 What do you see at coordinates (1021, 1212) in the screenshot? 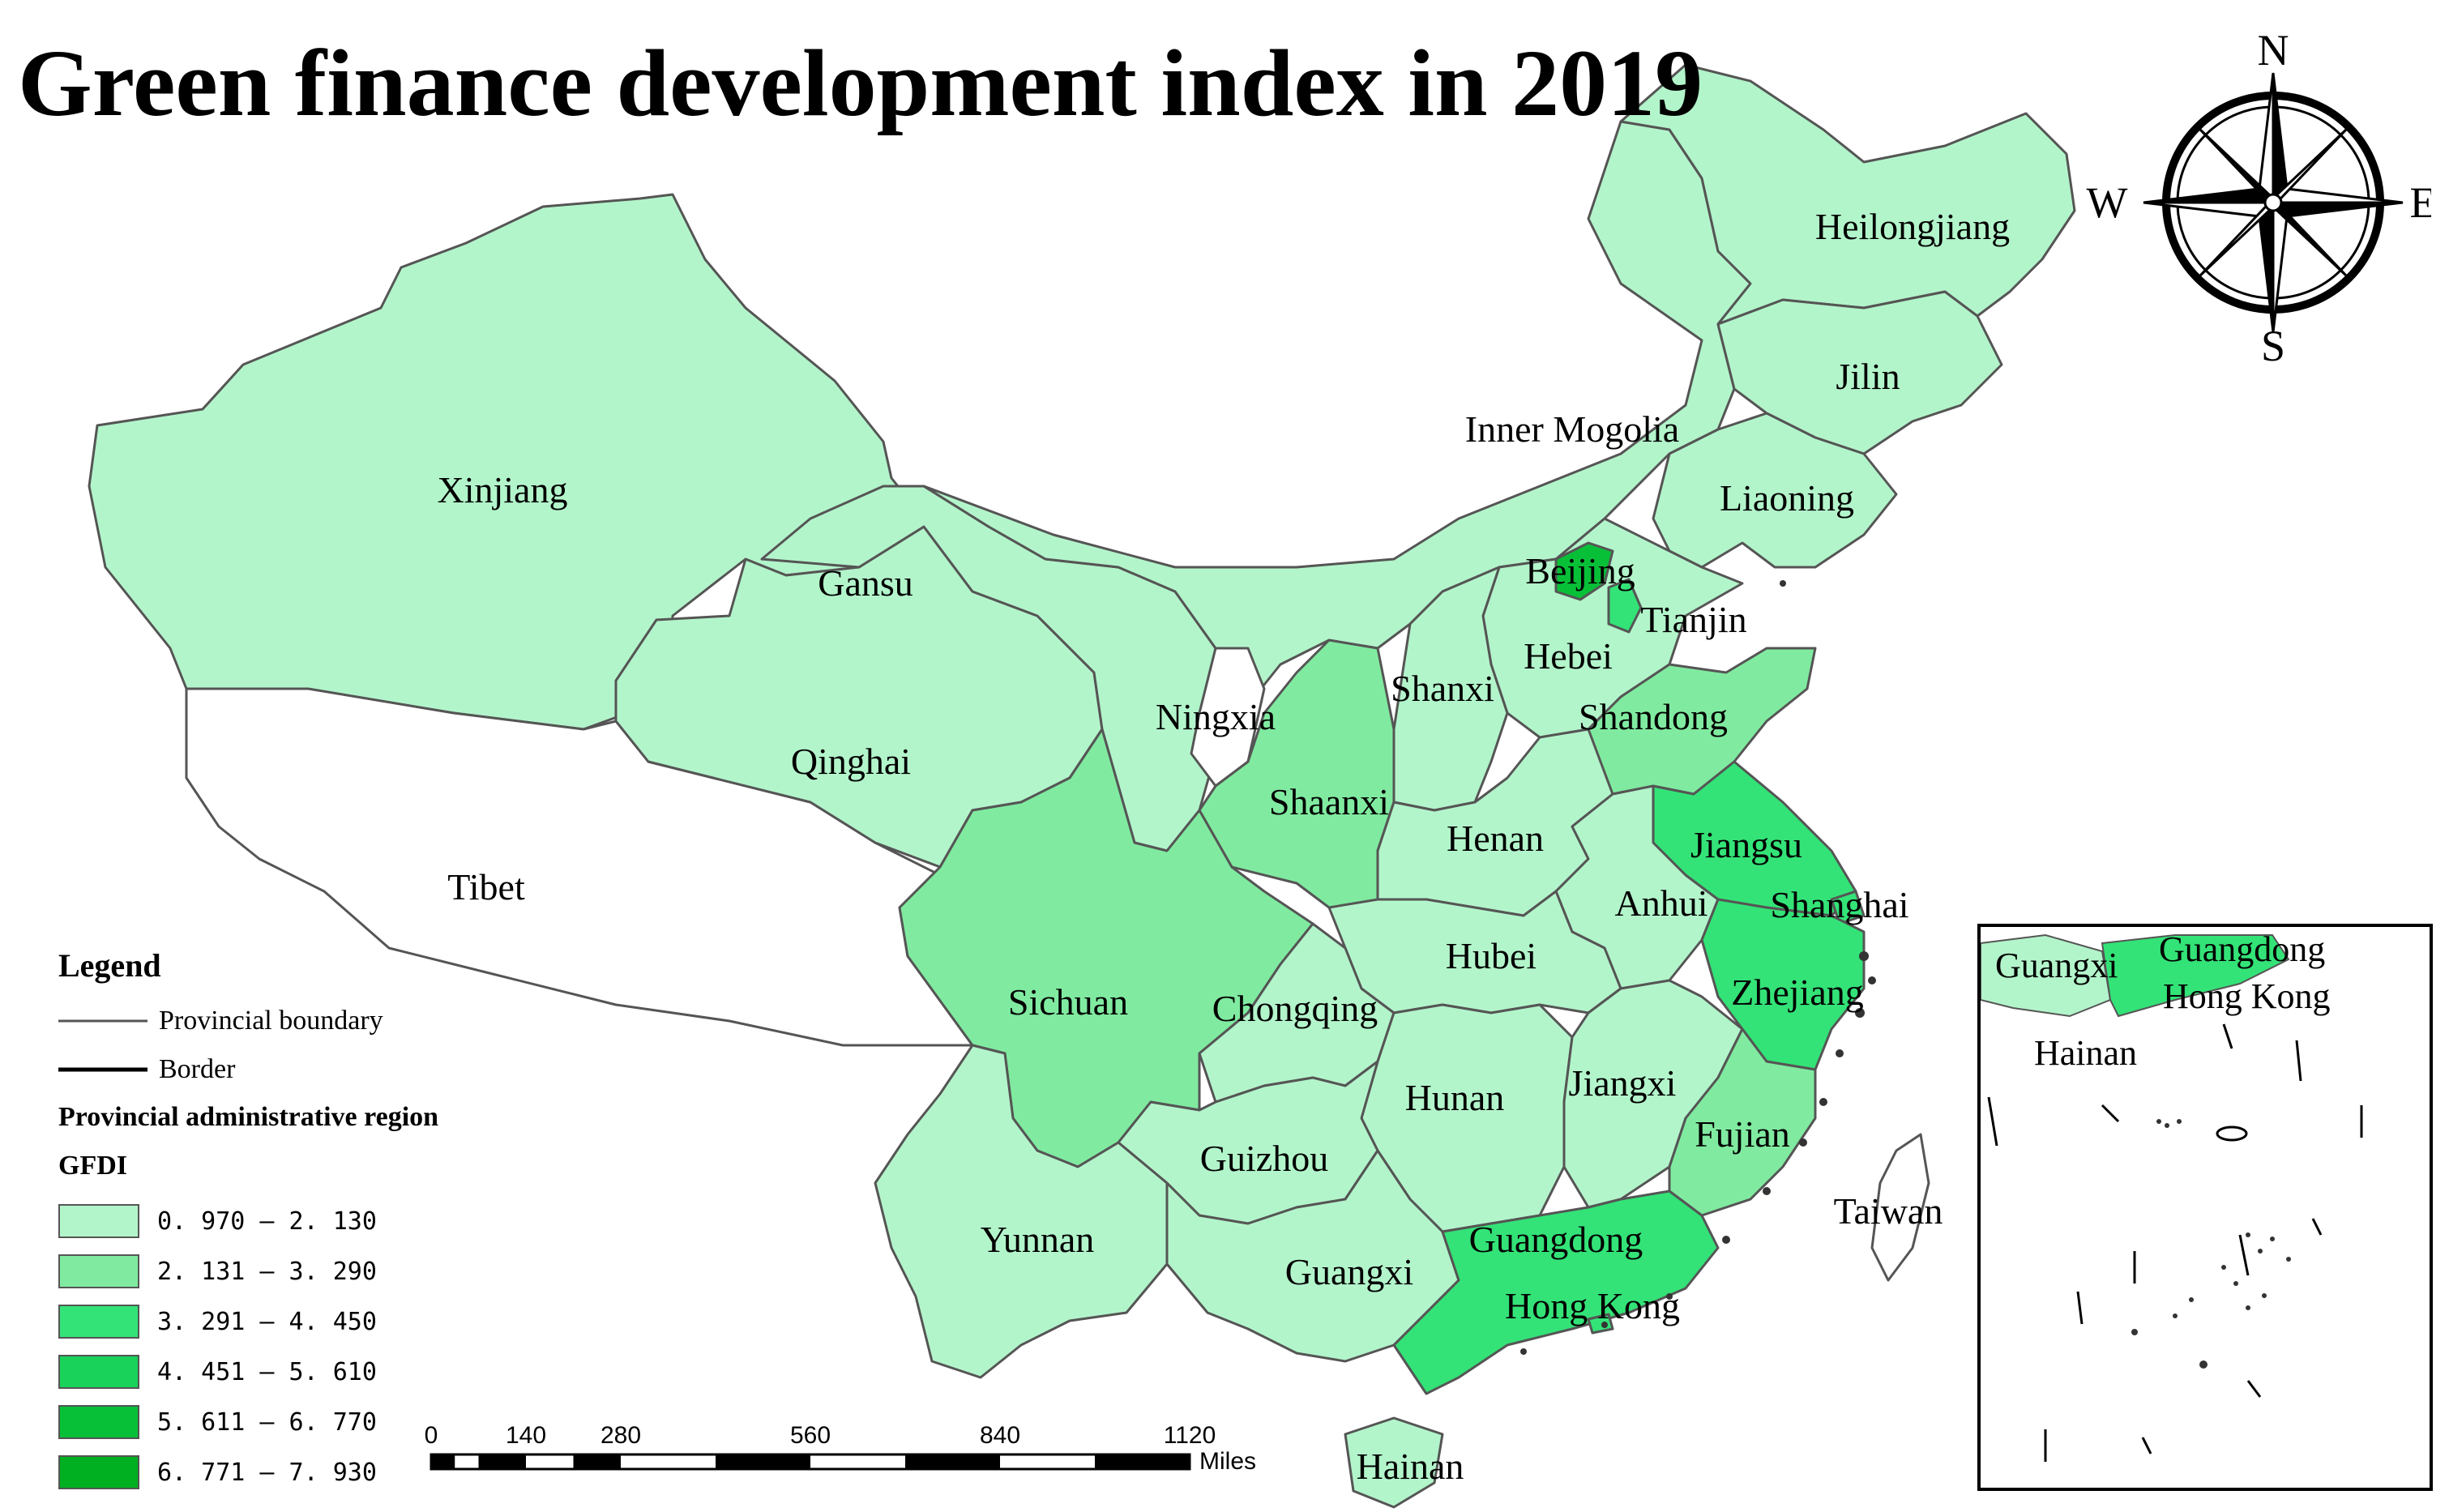
I see `region-yunnan` at bounding box center [1021, 1212].